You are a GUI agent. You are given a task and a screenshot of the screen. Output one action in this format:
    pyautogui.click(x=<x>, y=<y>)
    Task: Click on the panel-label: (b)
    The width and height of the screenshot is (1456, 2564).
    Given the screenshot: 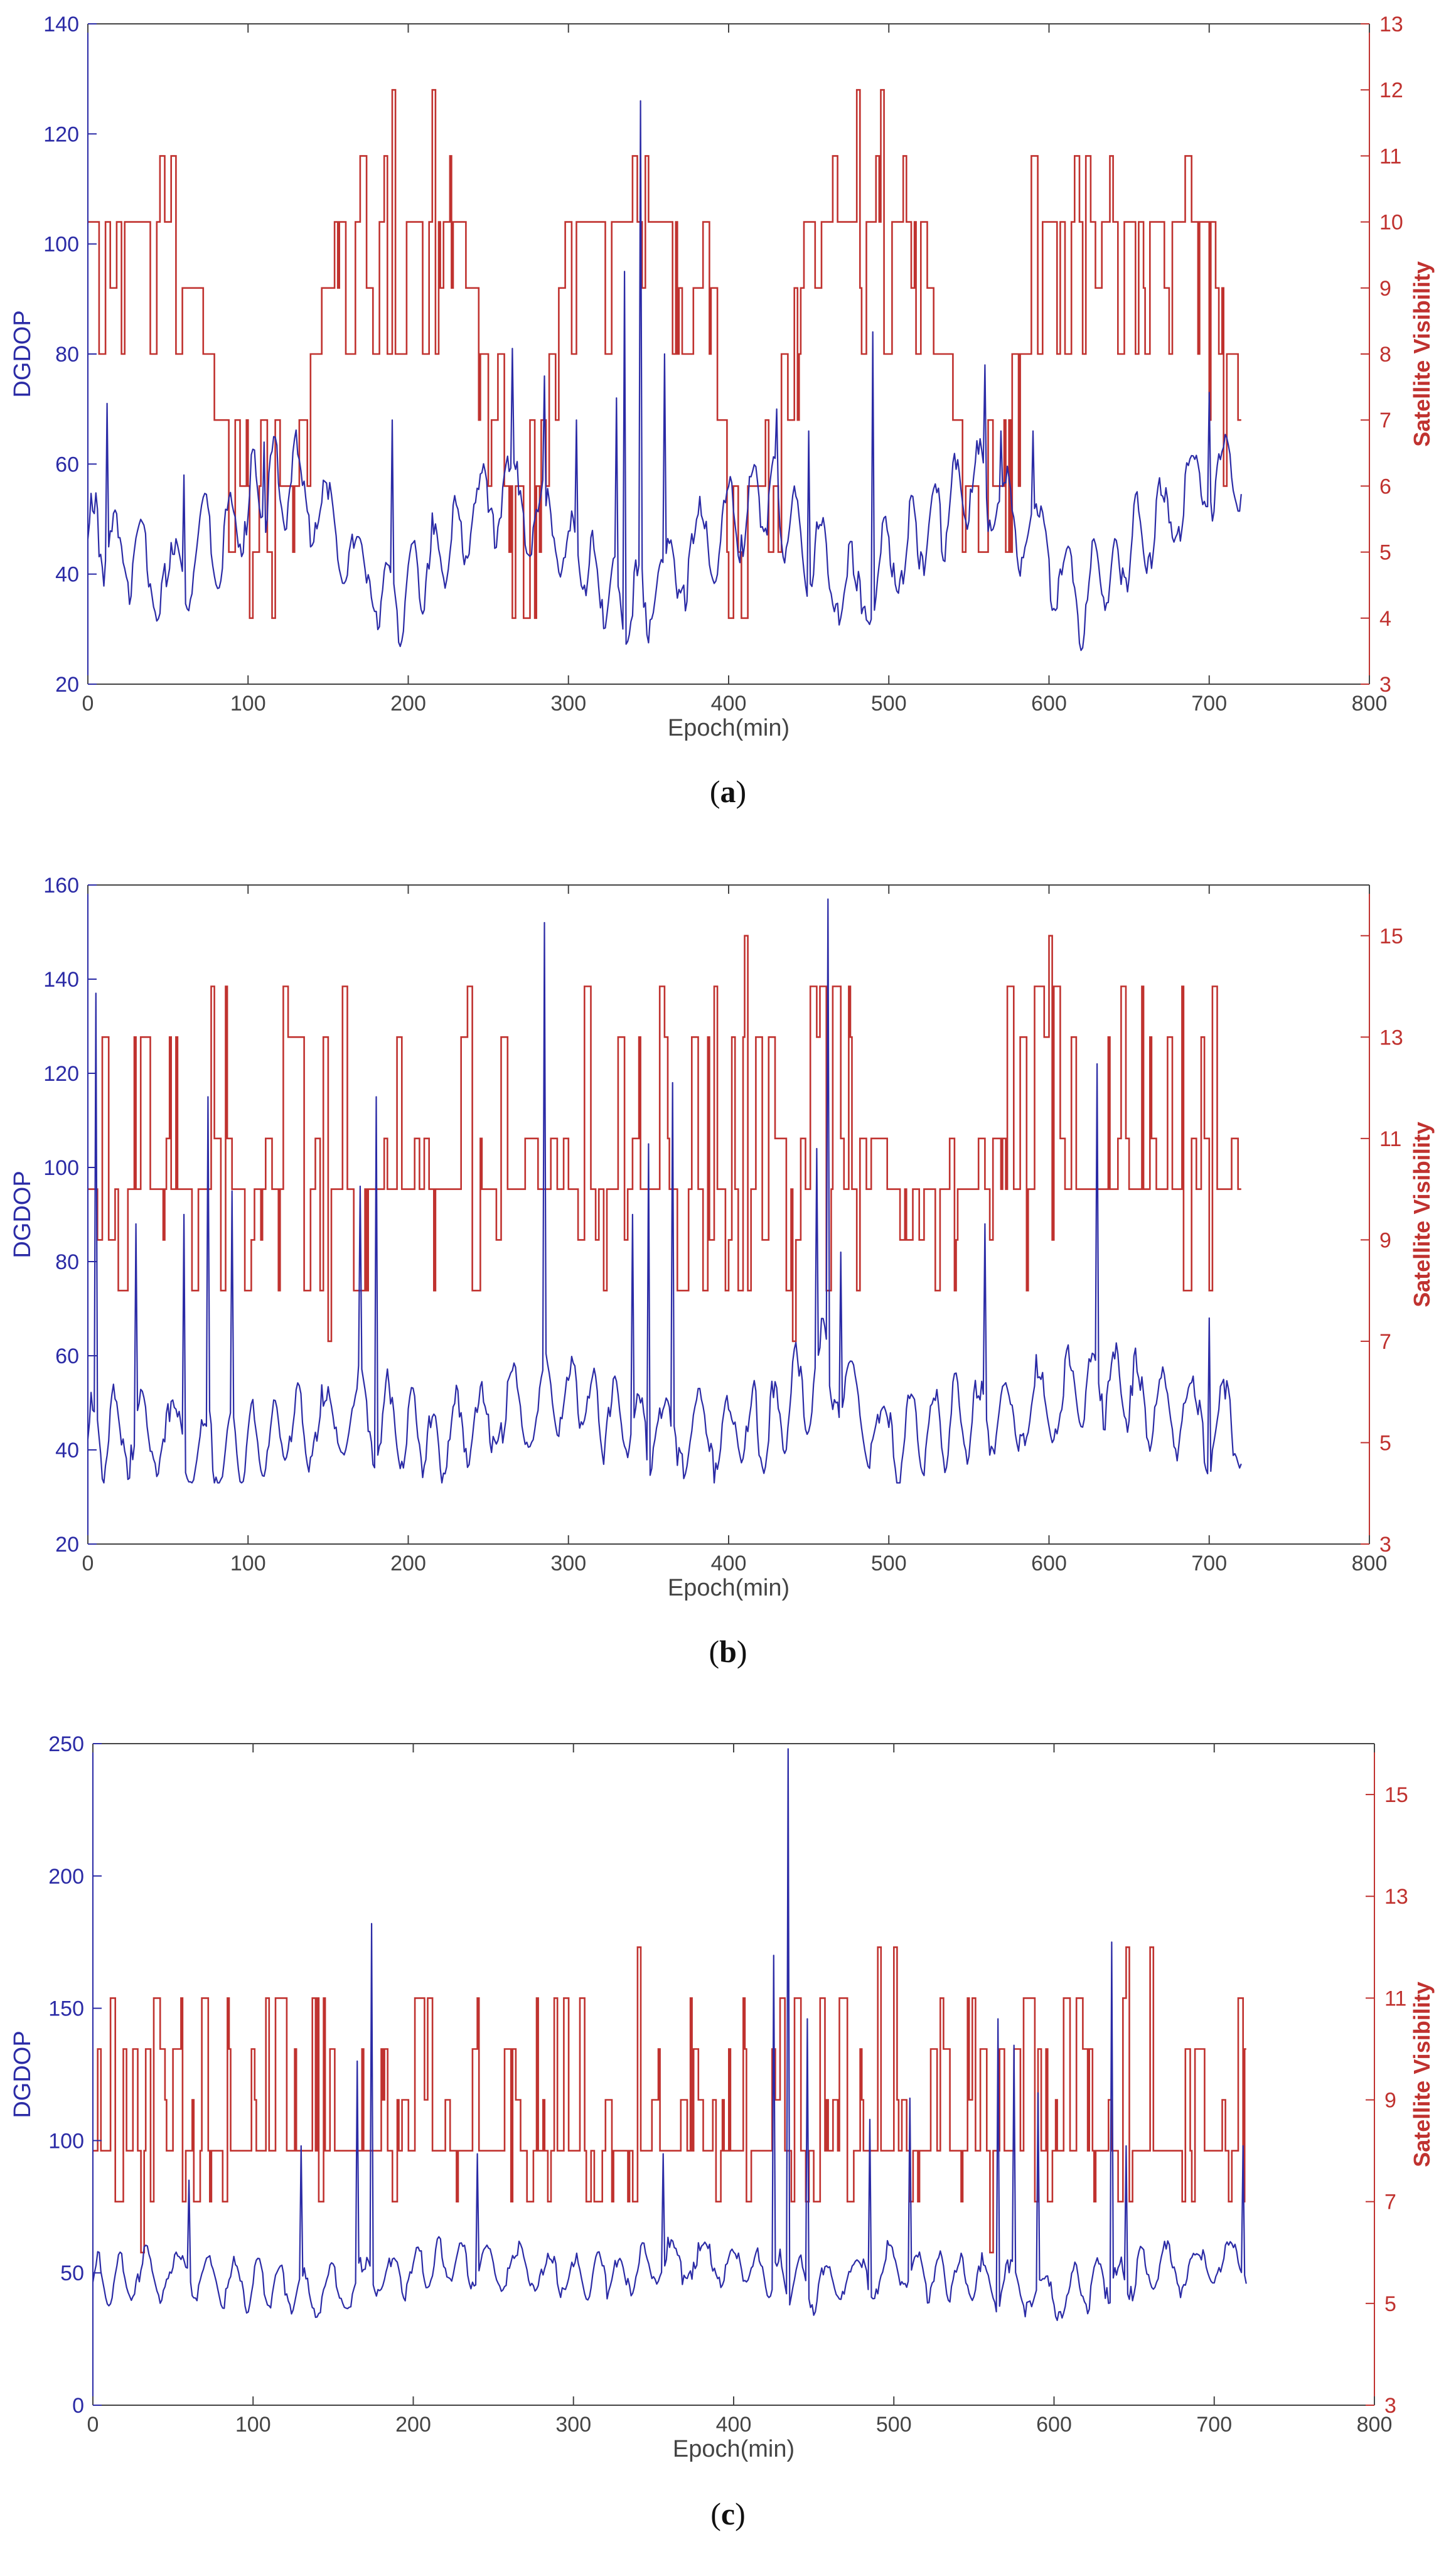 What is the action you would take?
    pyautogui.click(x=728, y=1651)
    